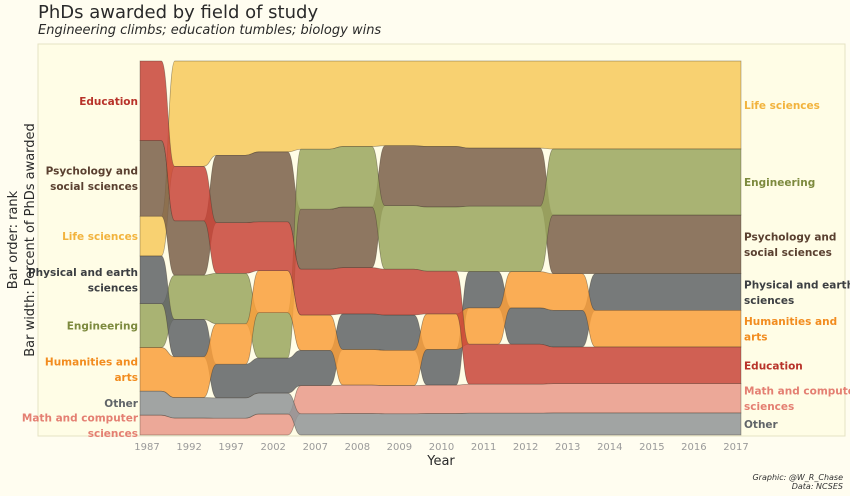 The width and height of the screenshot is (850, 496). Describe the element at coordinates (91, 371) in the screenshot. I see `left-label-humanities-and-arts: Humanities and arts` at that location.